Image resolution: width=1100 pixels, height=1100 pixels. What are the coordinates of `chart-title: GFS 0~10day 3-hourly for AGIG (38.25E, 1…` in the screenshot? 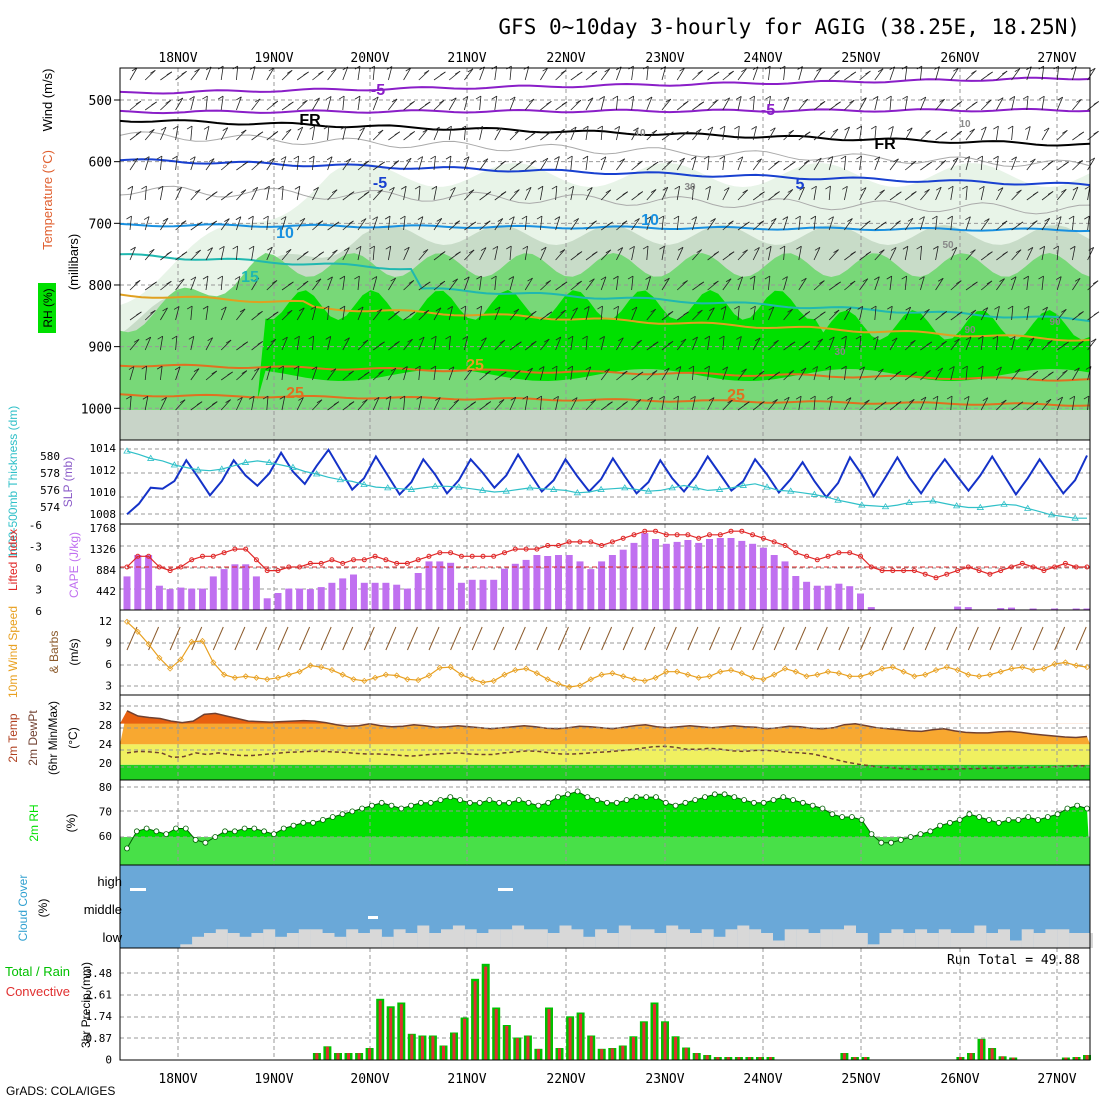 It's located at (789, 27).